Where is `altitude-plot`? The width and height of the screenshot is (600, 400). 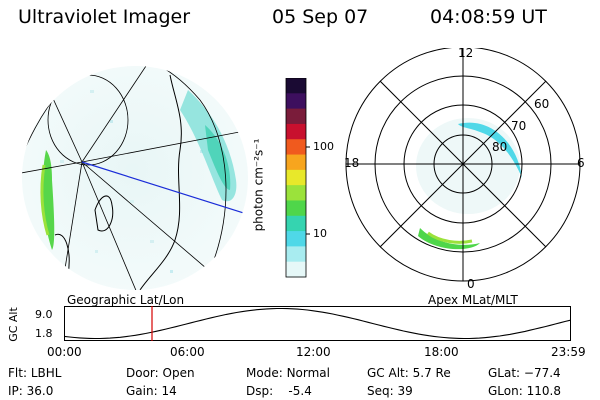
altitude-plot is located at coordinates (317, 323).